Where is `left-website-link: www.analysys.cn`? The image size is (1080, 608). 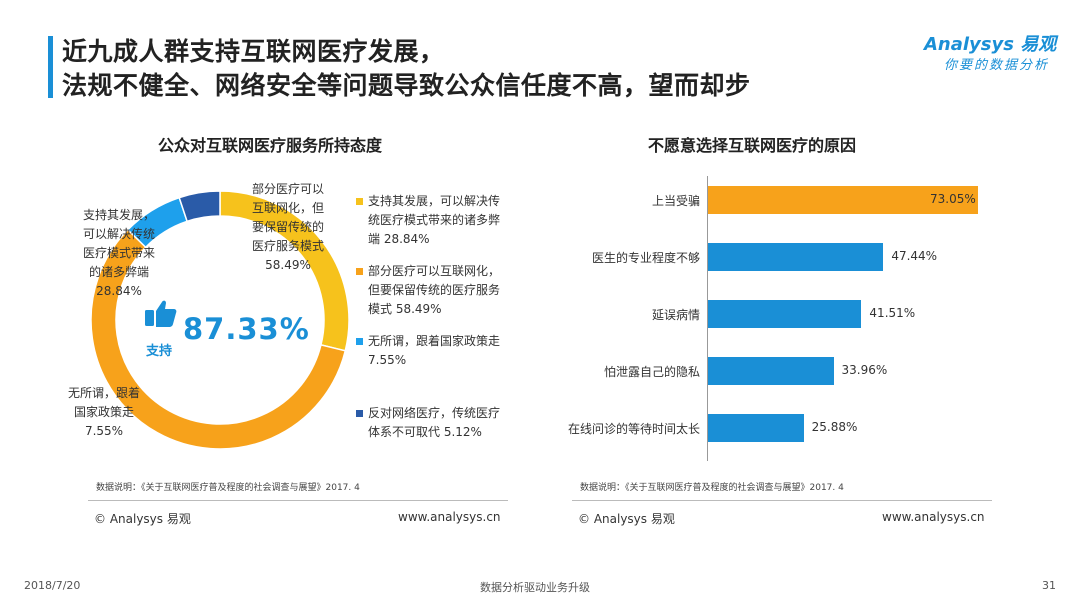 left-website-link: www.analysys.cn is located at coordinates (449, 517).